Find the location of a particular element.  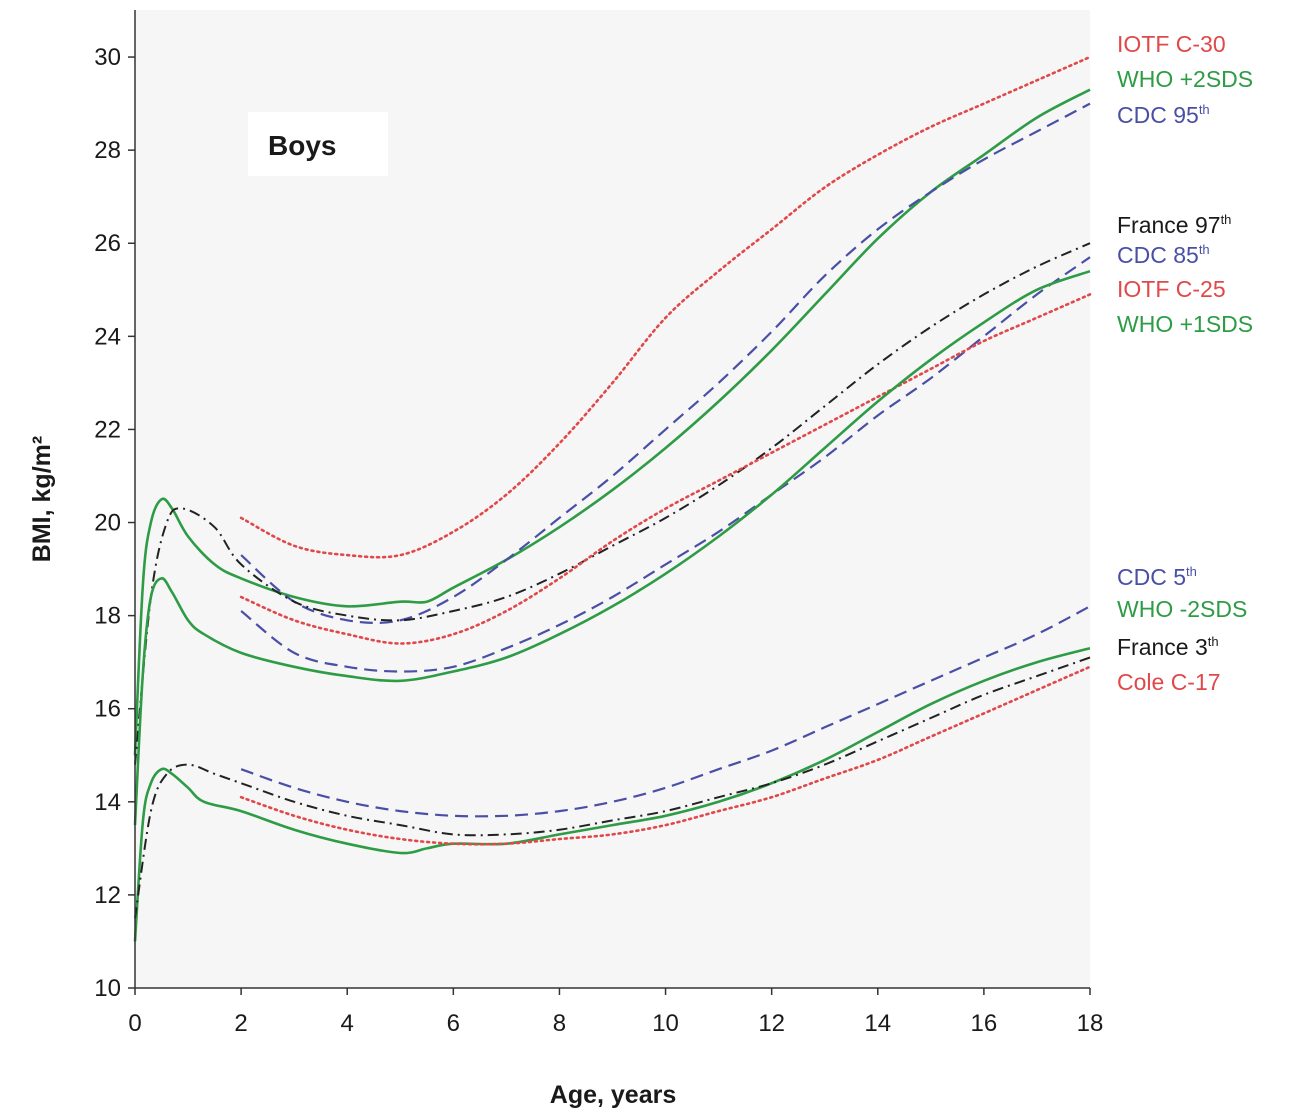

x-tick-label: 6 is located at coordinates (453, 1023).